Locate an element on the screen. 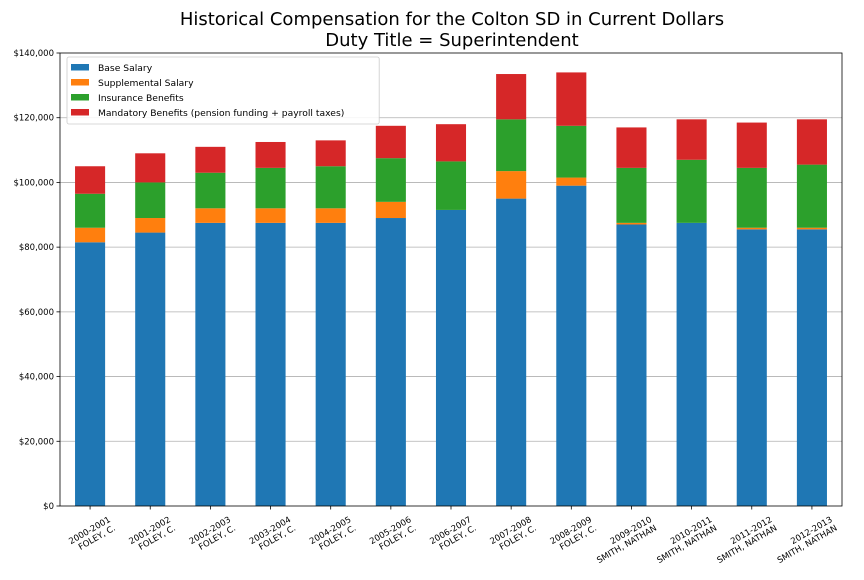  legend-box is located at coordinates (223, 90).